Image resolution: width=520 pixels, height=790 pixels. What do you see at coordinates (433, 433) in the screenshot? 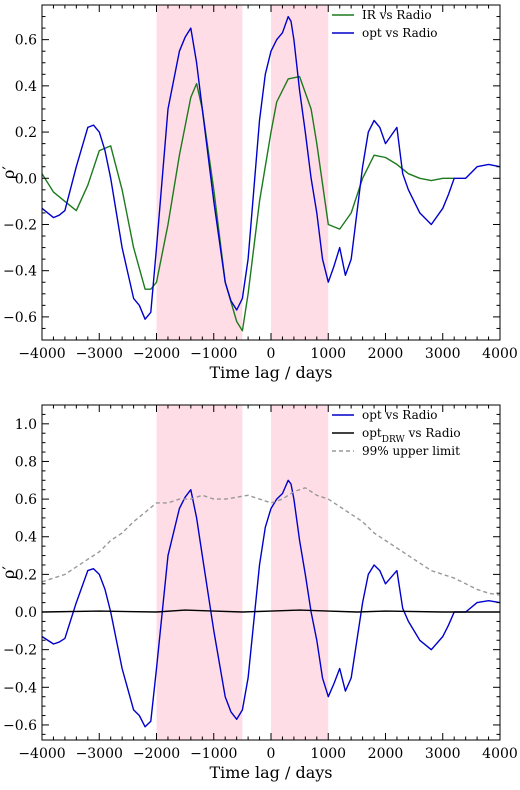
I see `legend-label-suffix: vs Radio` at bounding box center [433, 433].